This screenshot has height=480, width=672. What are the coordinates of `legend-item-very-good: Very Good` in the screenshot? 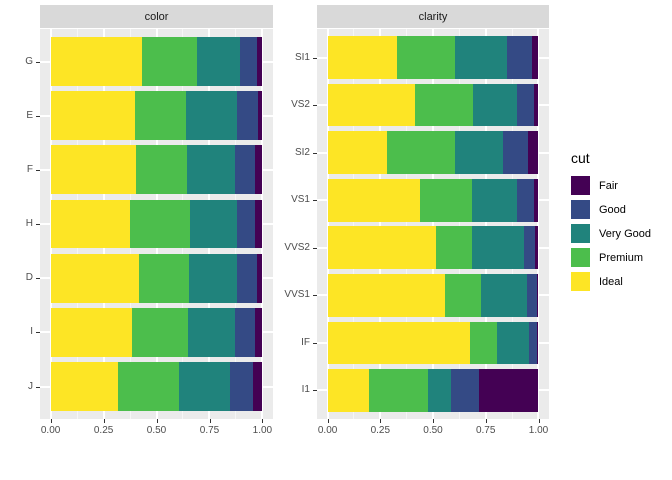 It's located at (621, 233).